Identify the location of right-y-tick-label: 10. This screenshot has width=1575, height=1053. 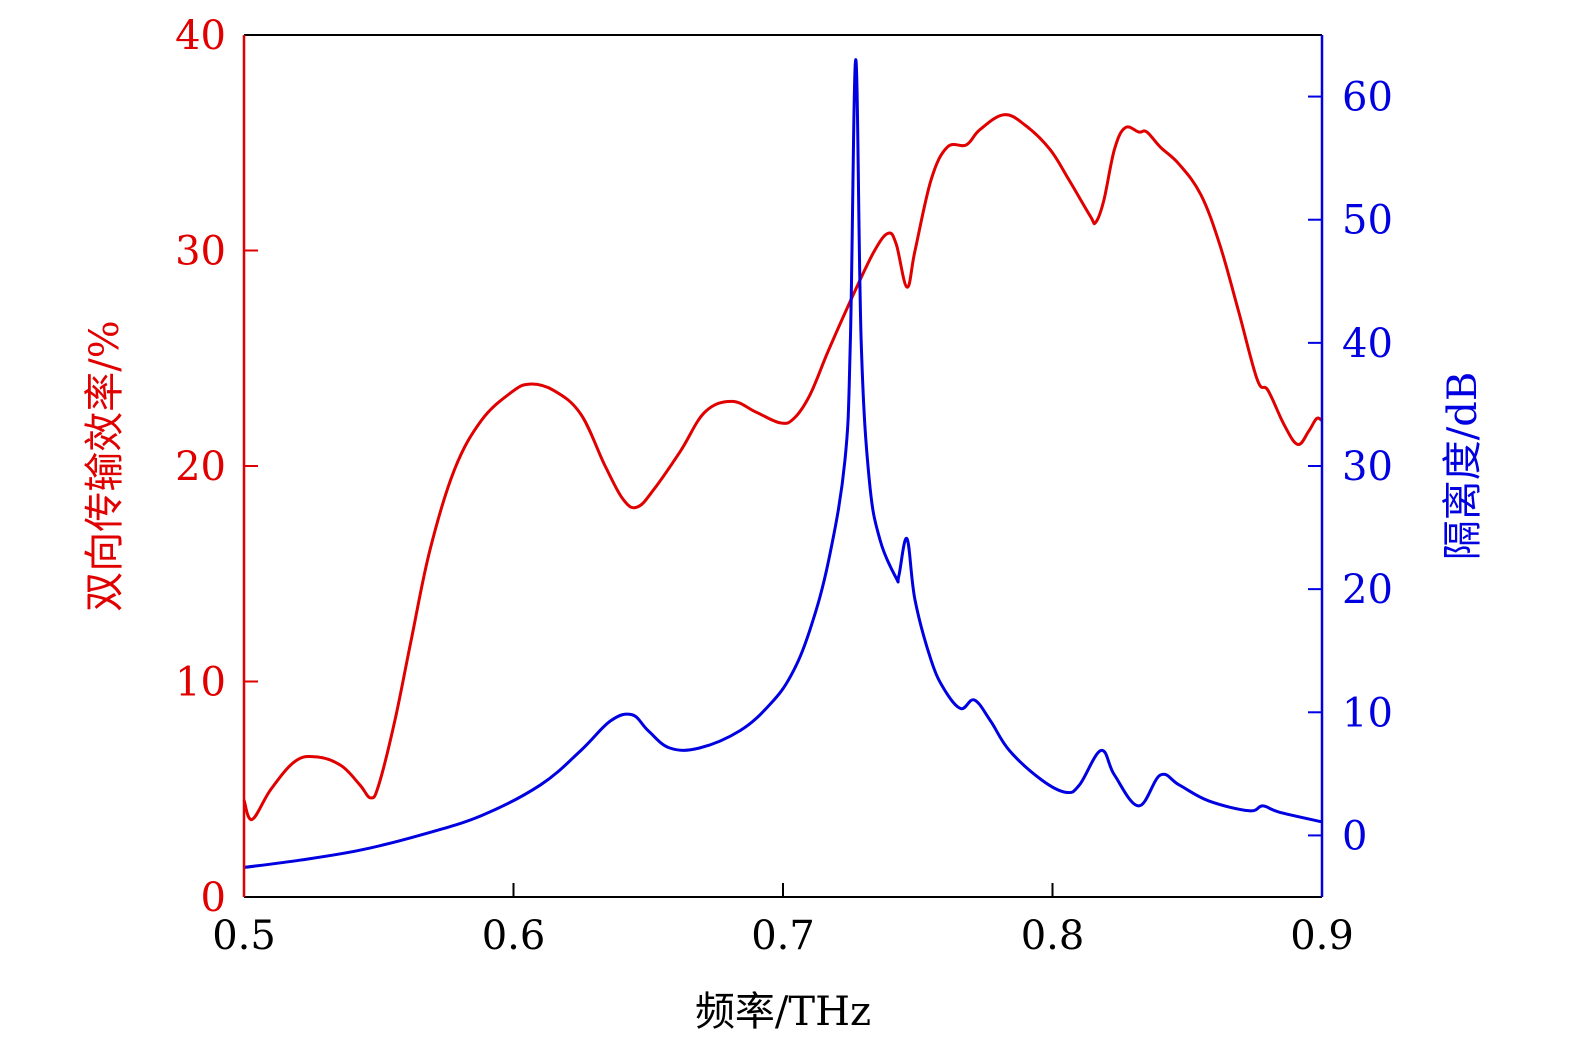
(1367, 713).